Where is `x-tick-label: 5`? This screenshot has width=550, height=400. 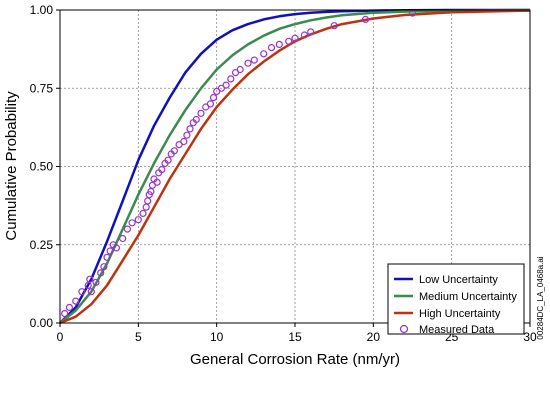
x-tick-label: 5 is located at coordinates (138, 337).